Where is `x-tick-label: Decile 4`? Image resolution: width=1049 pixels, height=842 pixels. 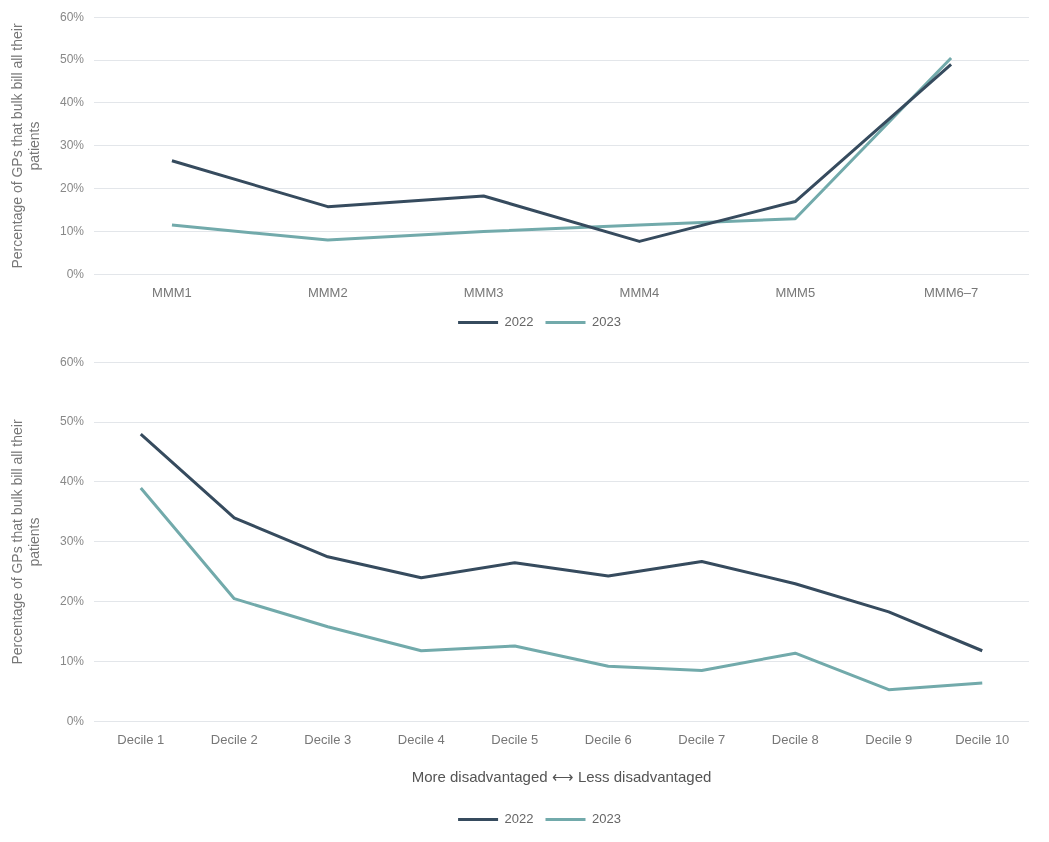
x-tick-label: Decile 4 is located at coordinates (421, 739).